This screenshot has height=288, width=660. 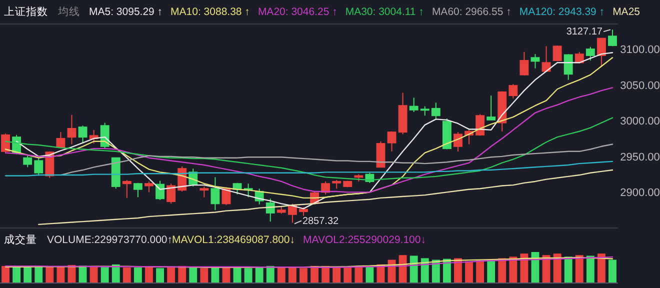 I want to click on annotation: 2857.32, so click(x=321, y=221).